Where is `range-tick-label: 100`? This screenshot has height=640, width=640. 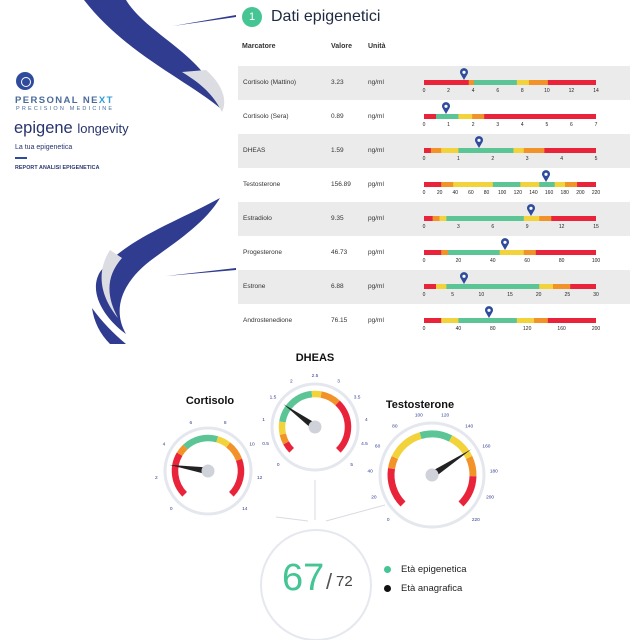
range-tick-label: 100 is located at coordinates (596, 261).